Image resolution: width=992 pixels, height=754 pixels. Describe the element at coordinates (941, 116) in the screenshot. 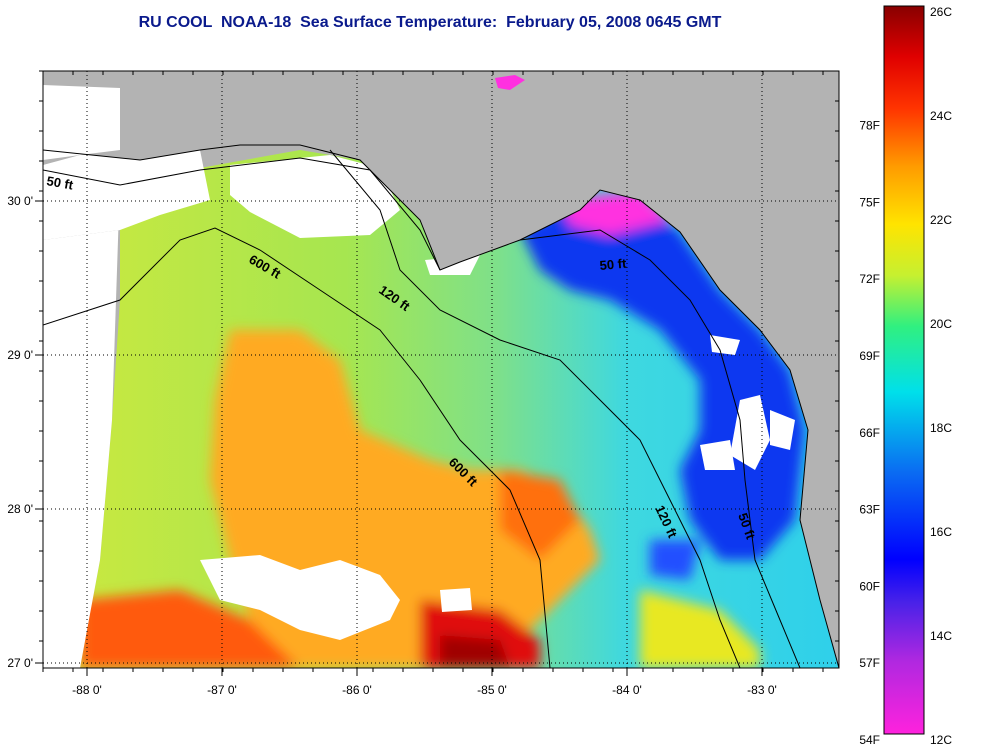

I see `celsius-label: 24C` at that location.